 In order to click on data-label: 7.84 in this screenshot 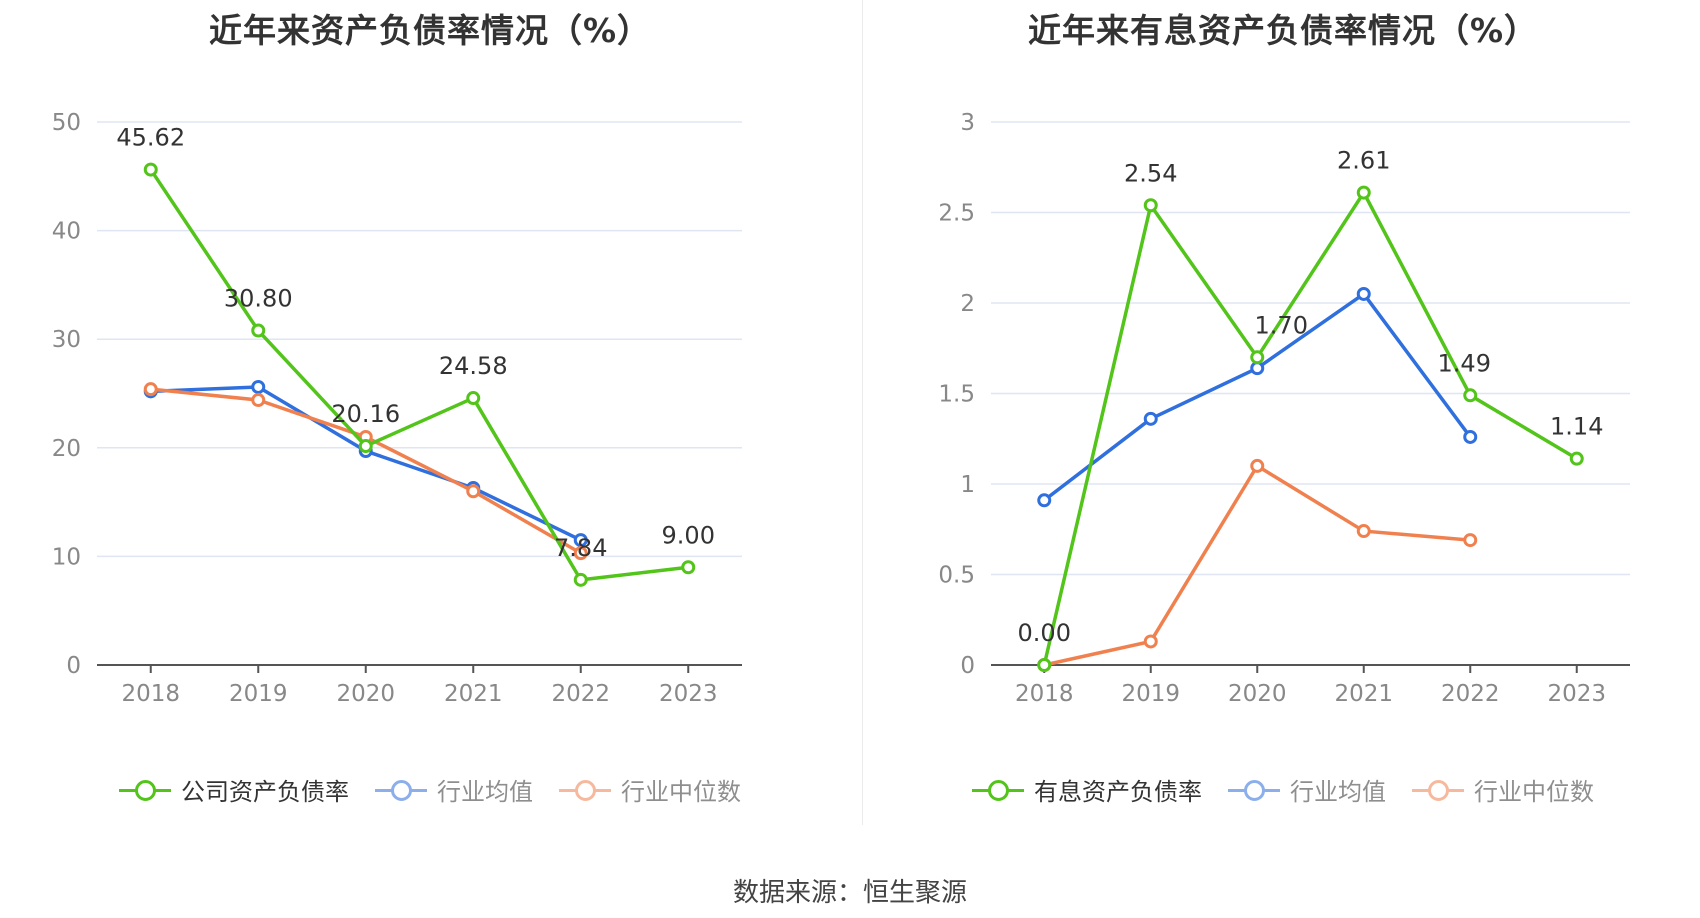, I will do `click(580, 548)`.